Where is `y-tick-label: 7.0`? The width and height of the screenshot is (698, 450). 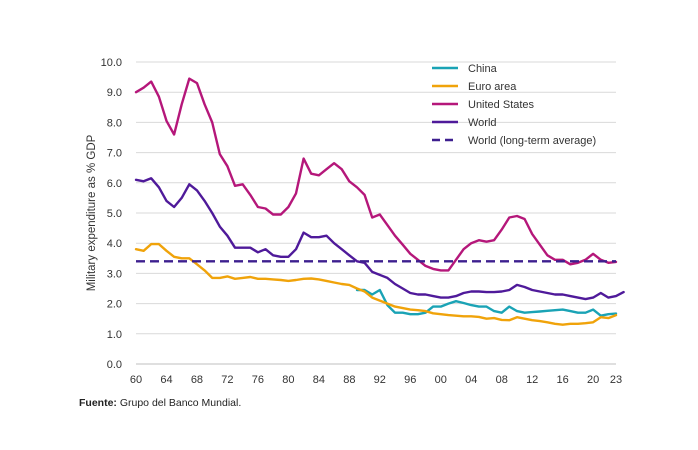 y-tick-label: 7.0 is located at coordinates (114, 154).